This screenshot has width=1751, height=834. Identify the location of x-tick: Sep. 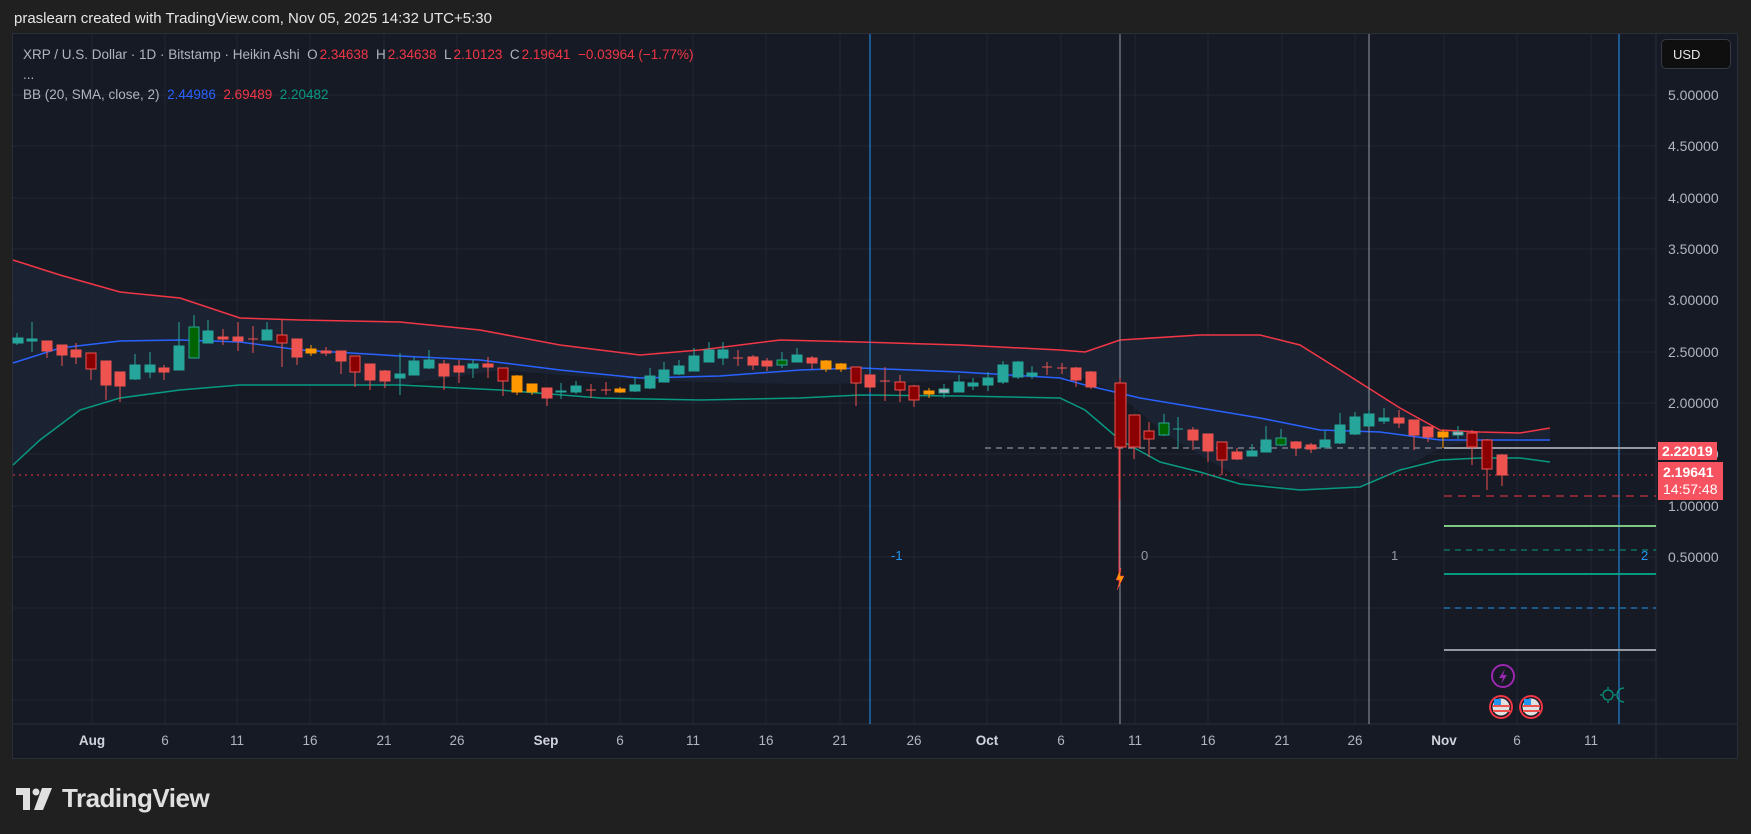
(546, 740).